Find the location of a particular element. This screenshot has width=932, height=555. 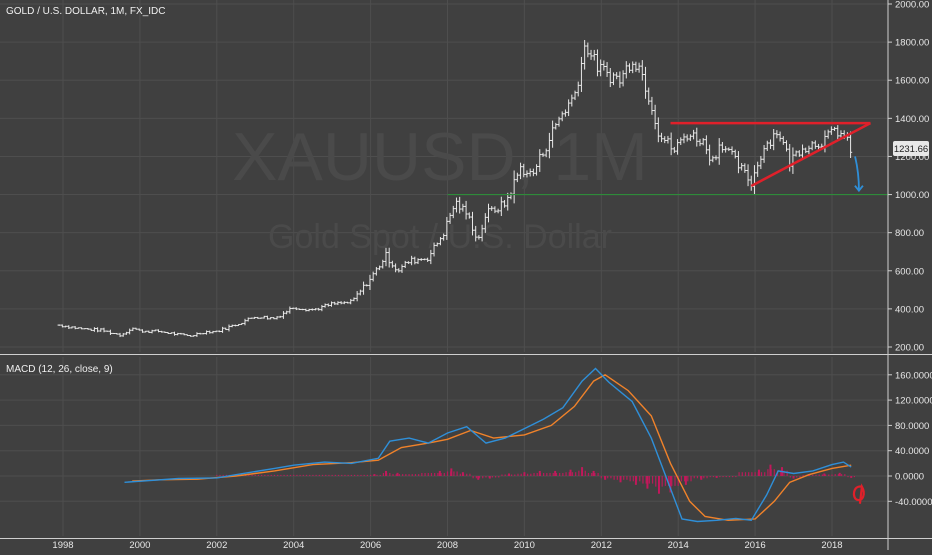

macd-y-tick-label: -40.0000 is located at coordinates (913, 502).